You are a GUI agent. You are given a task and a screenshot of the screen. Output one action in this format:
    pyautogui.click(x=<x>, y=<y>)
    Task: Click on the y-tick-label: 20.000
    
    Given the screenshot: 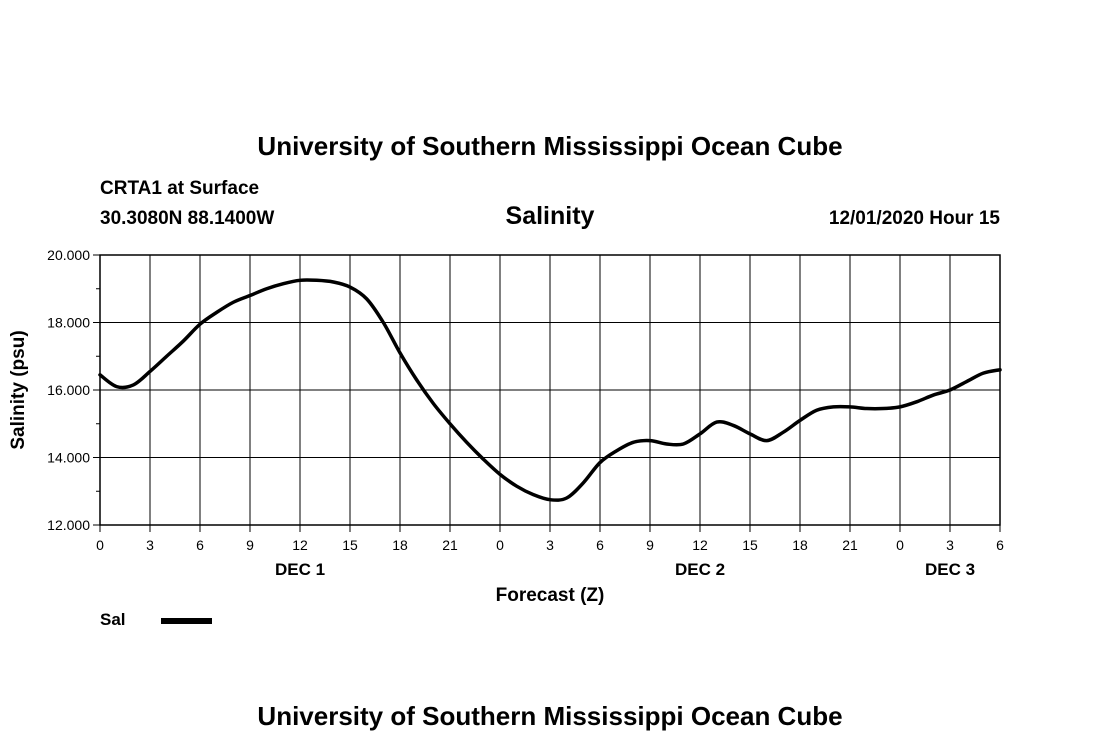 What is the action you would take?
    pyautogui.click(x=68, y=255)
    